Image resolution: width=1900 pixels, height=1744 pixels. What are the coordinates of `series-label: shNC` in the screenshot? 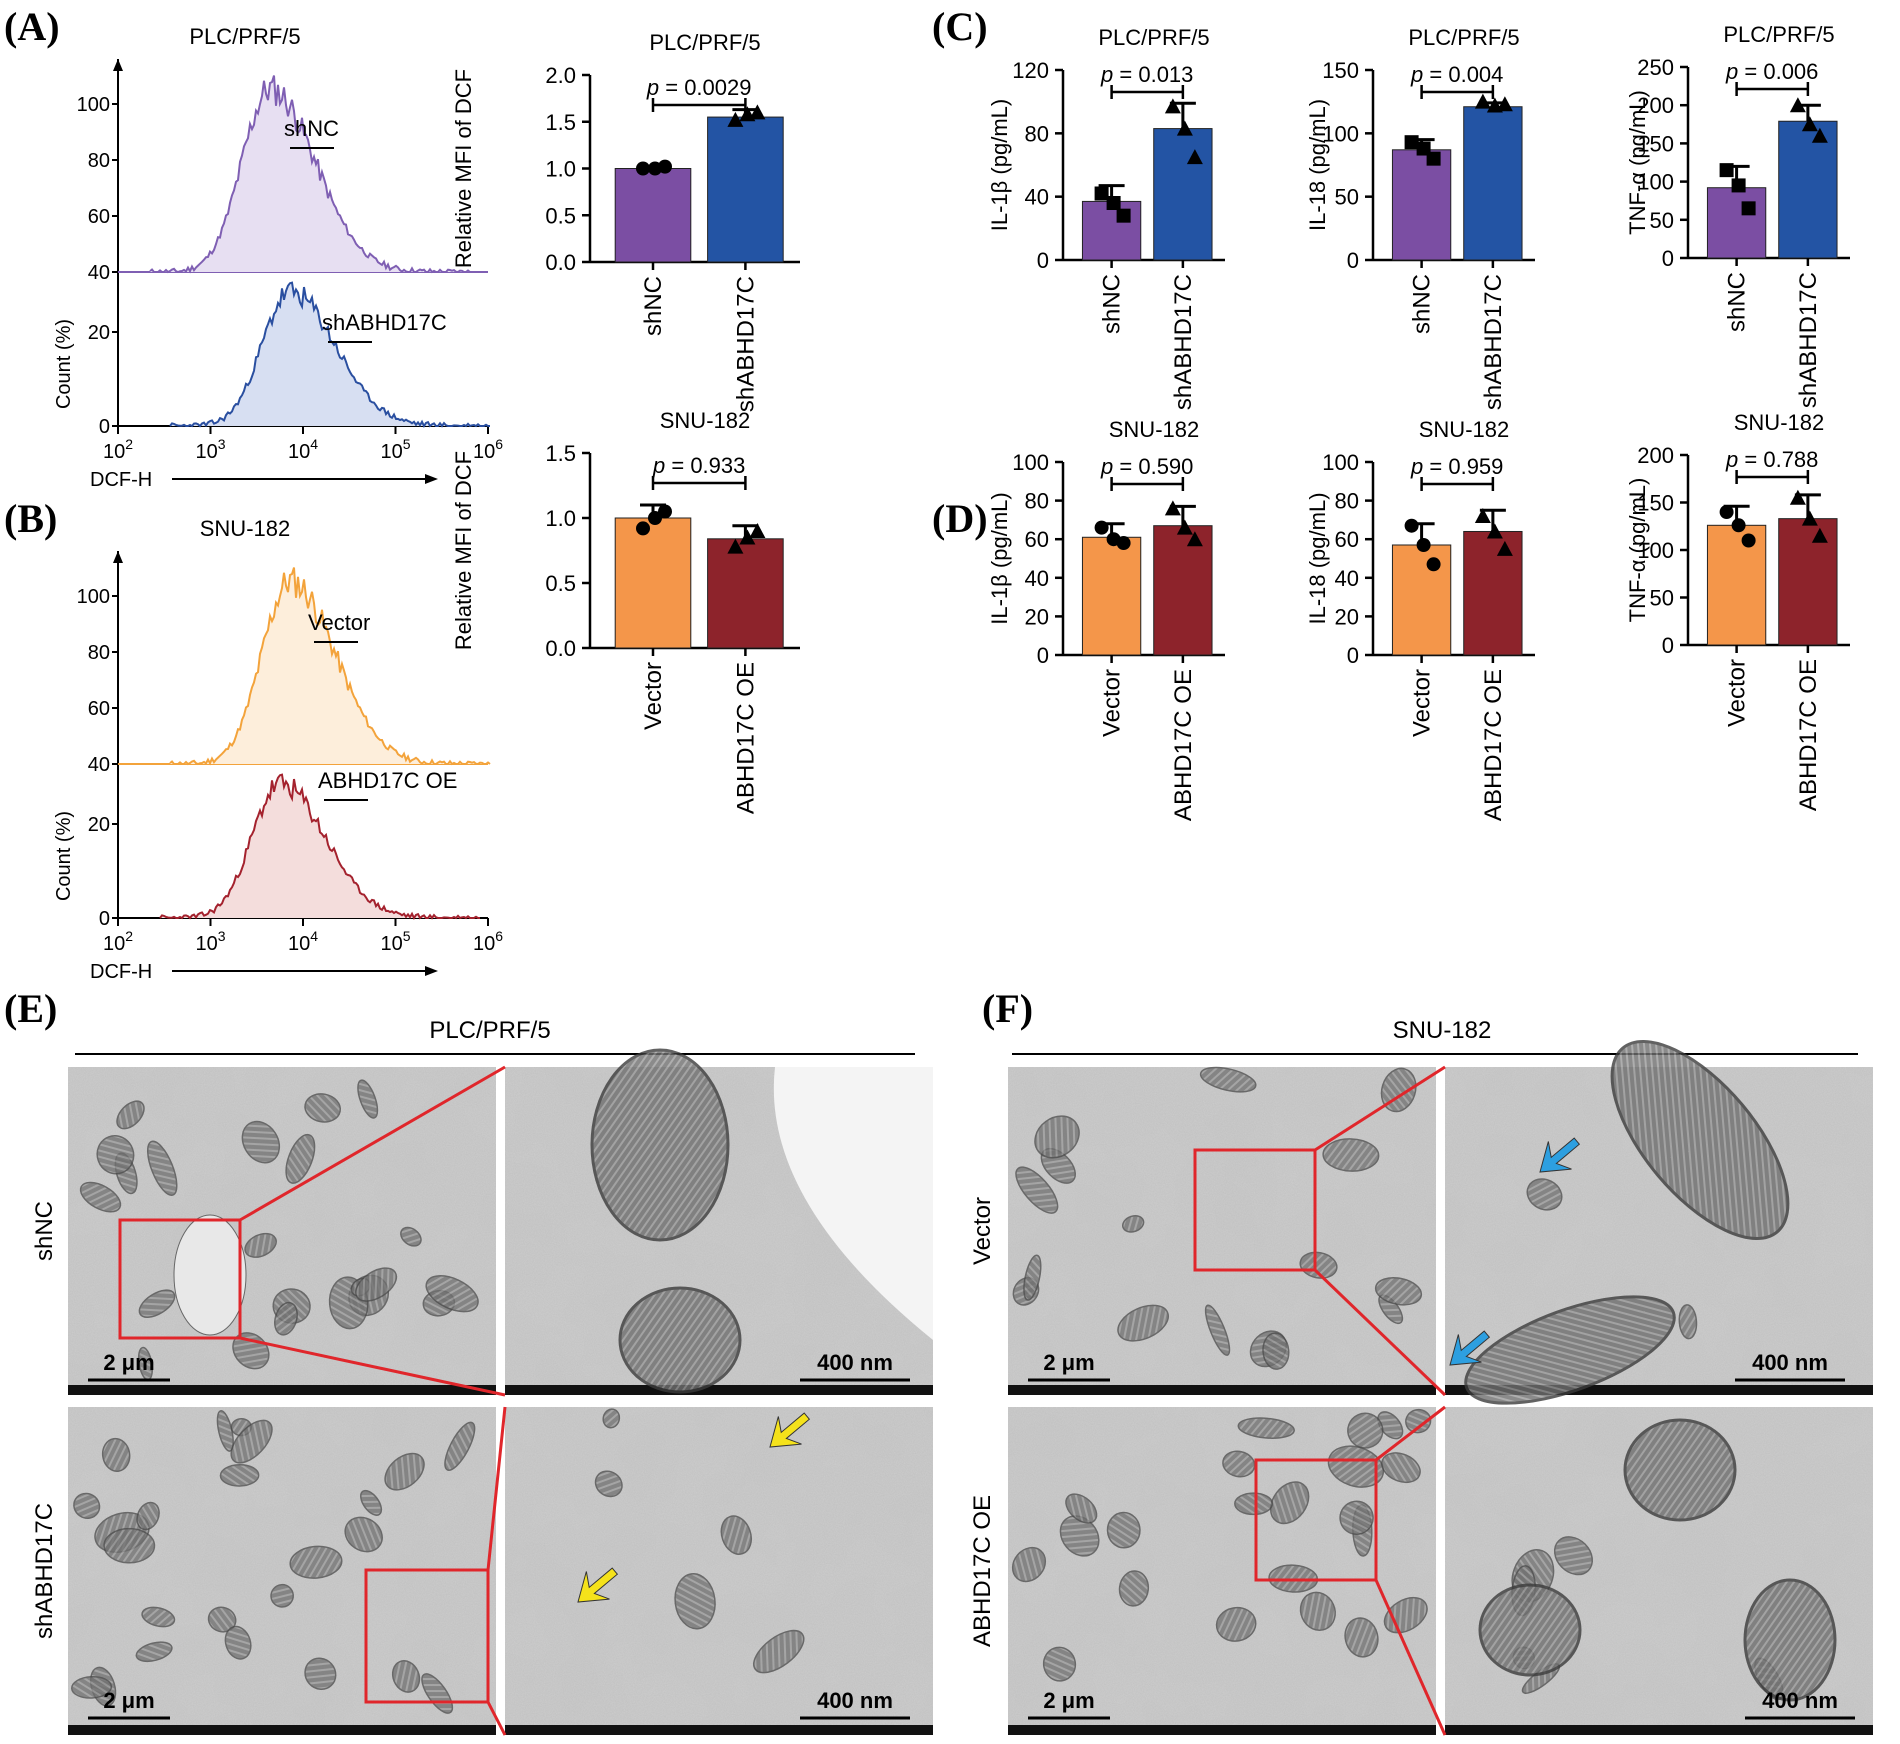 It's located at (311, 128).